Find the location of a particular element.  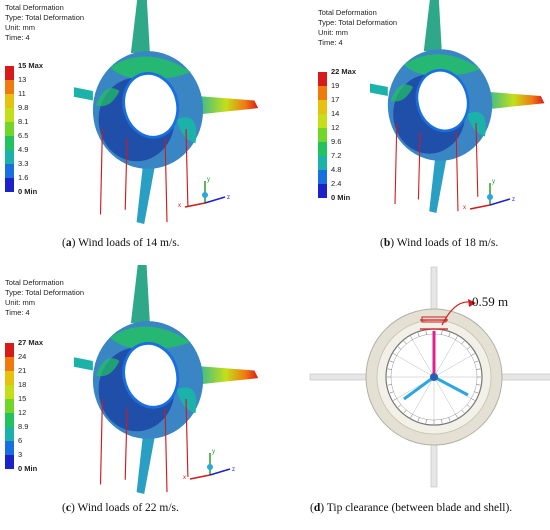

clearance-box is located at coordinates (434, 319).